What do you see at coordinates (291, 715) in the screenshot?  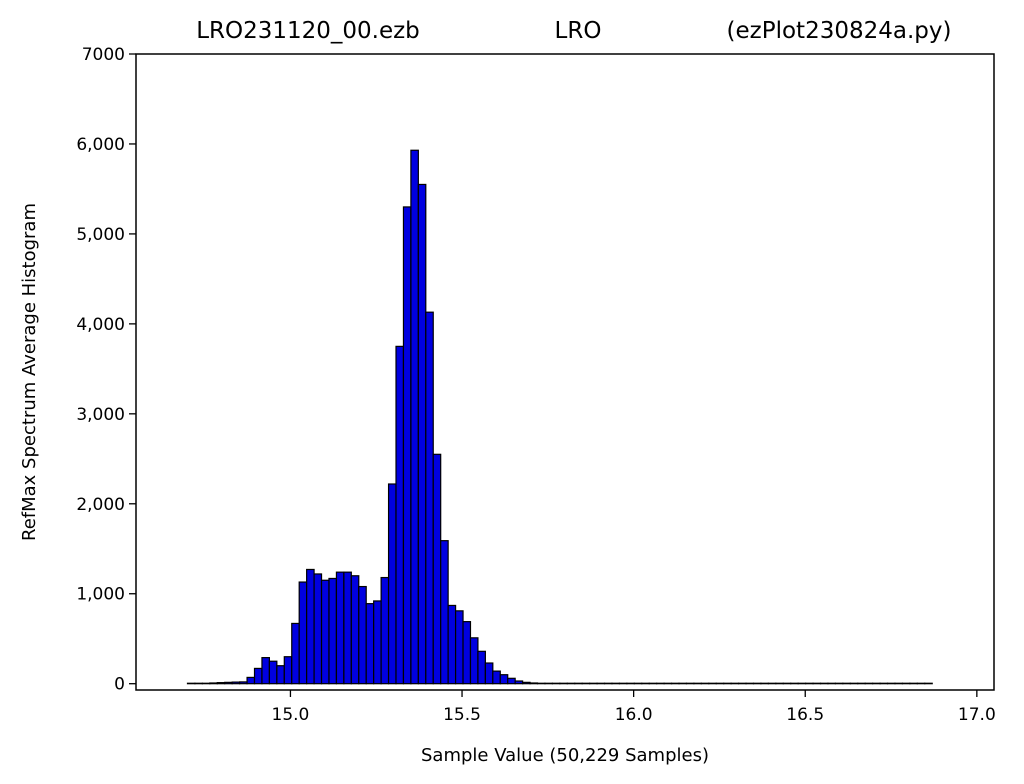 I see `x-tick-label: 15.0` at bounding box center [291, 715].